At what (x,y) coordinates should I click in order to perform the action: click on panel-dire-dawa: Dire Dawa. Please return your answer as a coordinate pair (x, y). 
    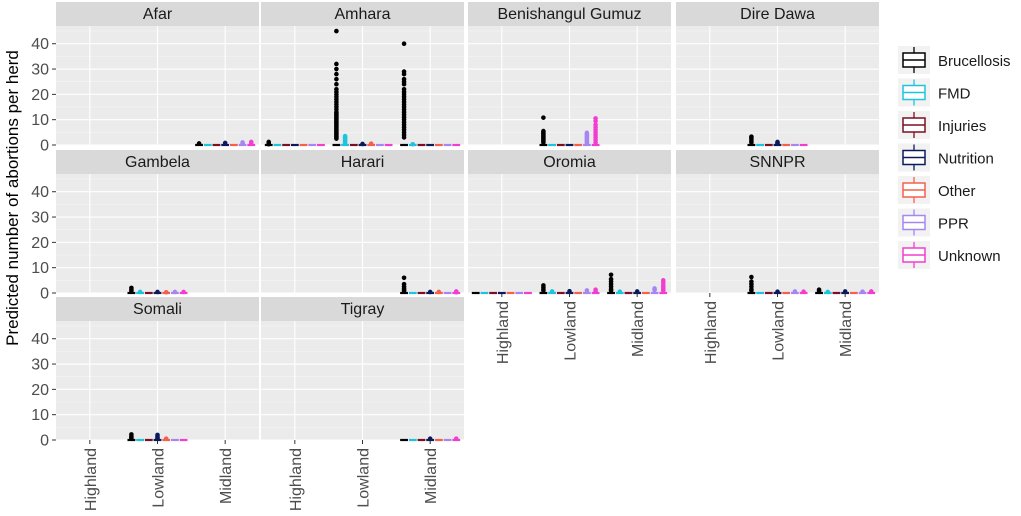
    Looking at the image, I should click on (777, 74).